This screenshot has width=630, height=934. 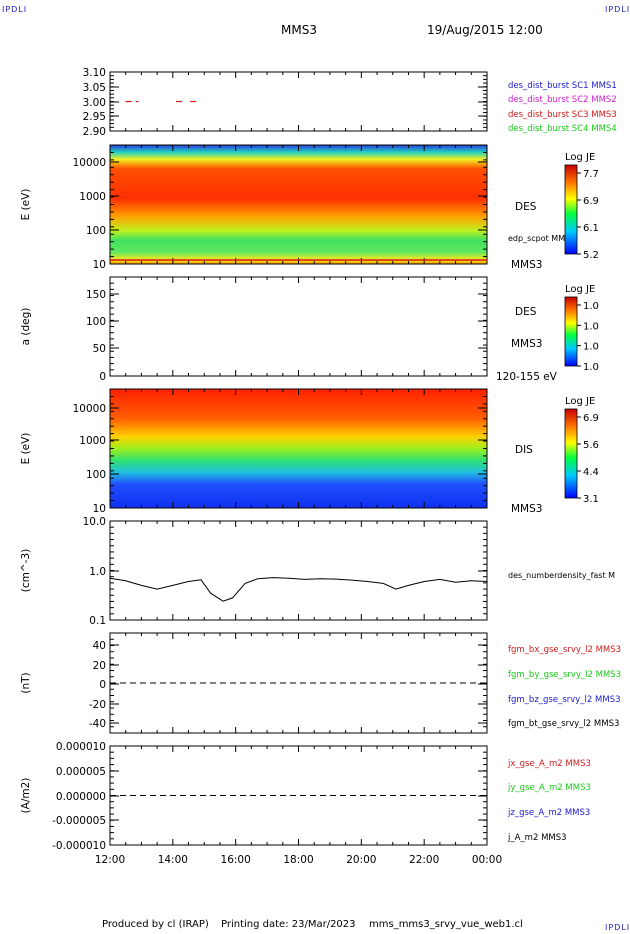 I want to click on dis-side-label: DIS, so click(x=524, y=450).